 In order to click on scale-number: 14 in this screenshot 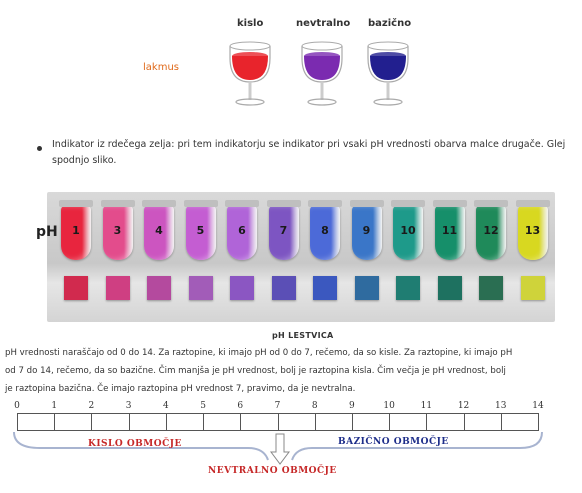, I will do `click(538, 406)`.